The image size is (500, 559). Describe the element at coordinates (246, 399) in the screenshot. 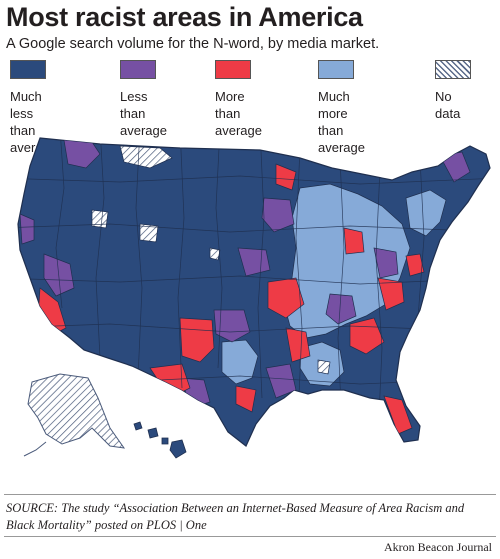

I see `region-houston` at that location.